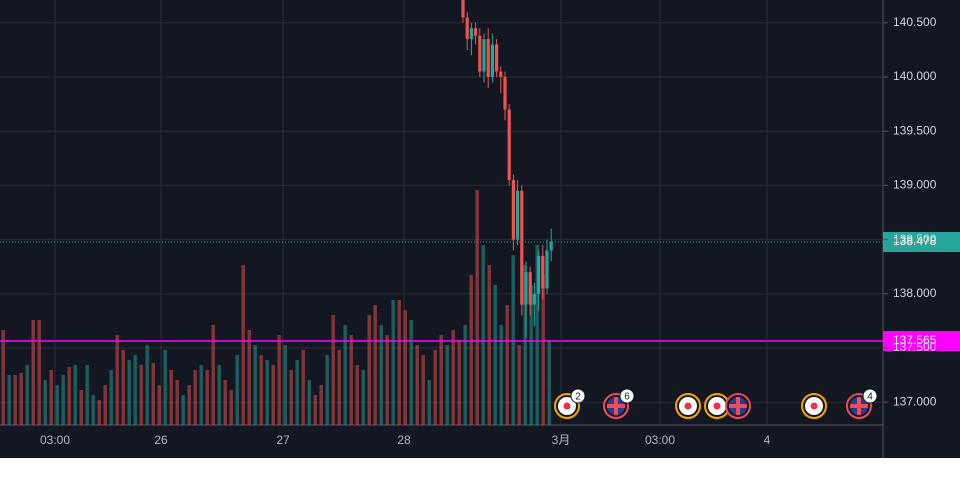  I want to click on y-tick-label: 138.500, so click(915, 239).